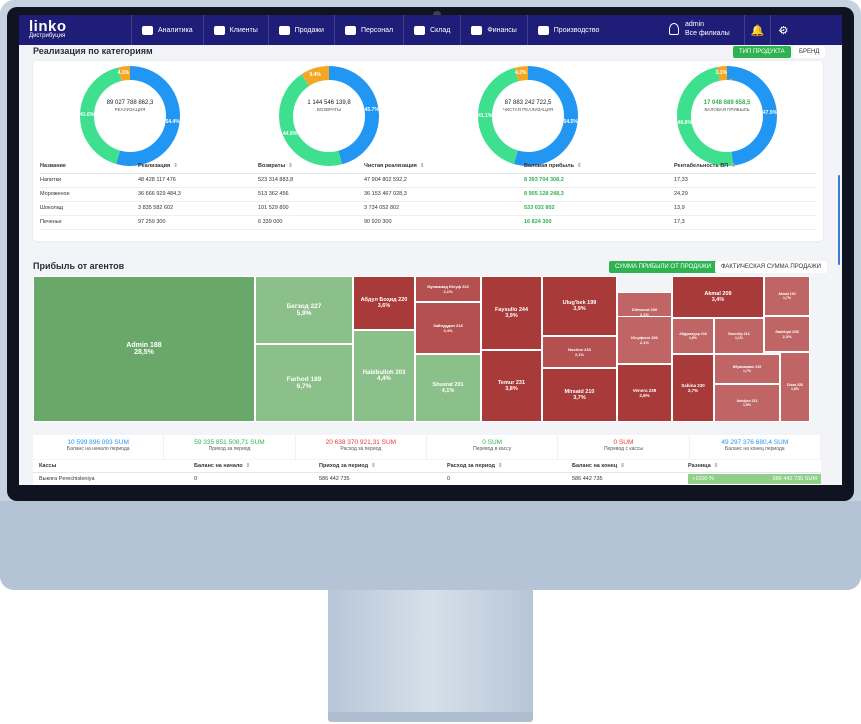 This screenshot has width=861, height=724. Describe the element at coordinates (448, 328) in the screenshot. I see `treemap-tile: Зайнуддин 218 2,4%` at that location.